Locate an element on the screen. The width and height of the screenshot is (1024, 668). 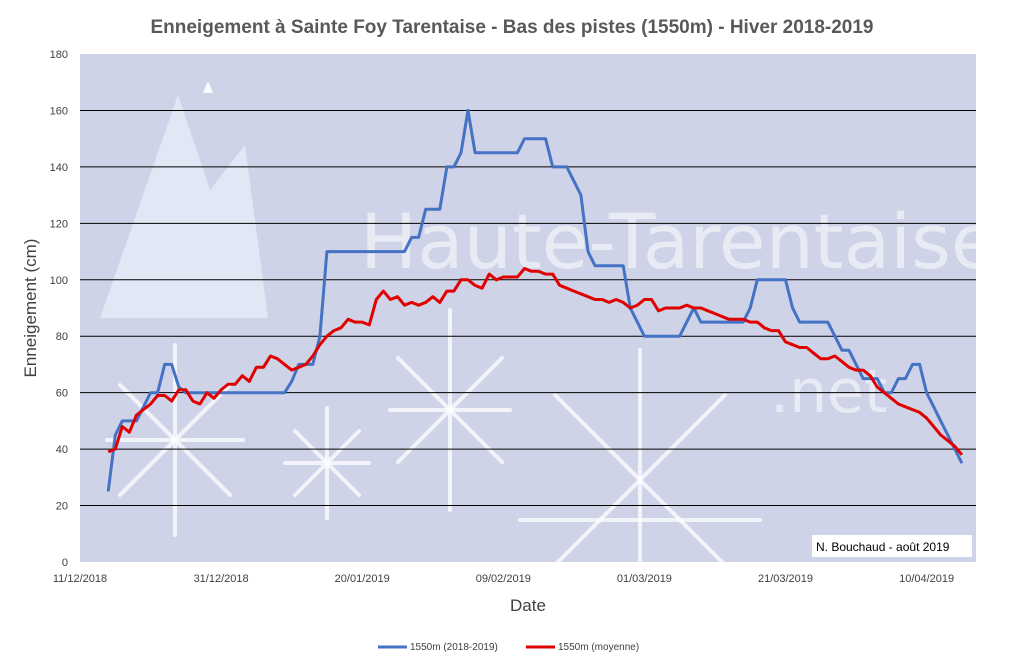
credit-annotation: N. Bouchaud - août 2019 is located at coordinates (892, 546).